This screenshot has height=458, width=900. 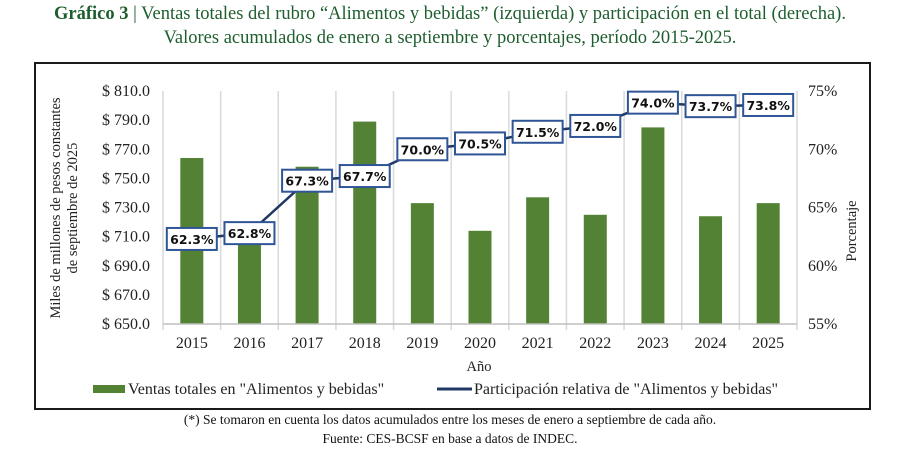 I want to click on x-tick-label: 2018, so click(x=365, y=343).